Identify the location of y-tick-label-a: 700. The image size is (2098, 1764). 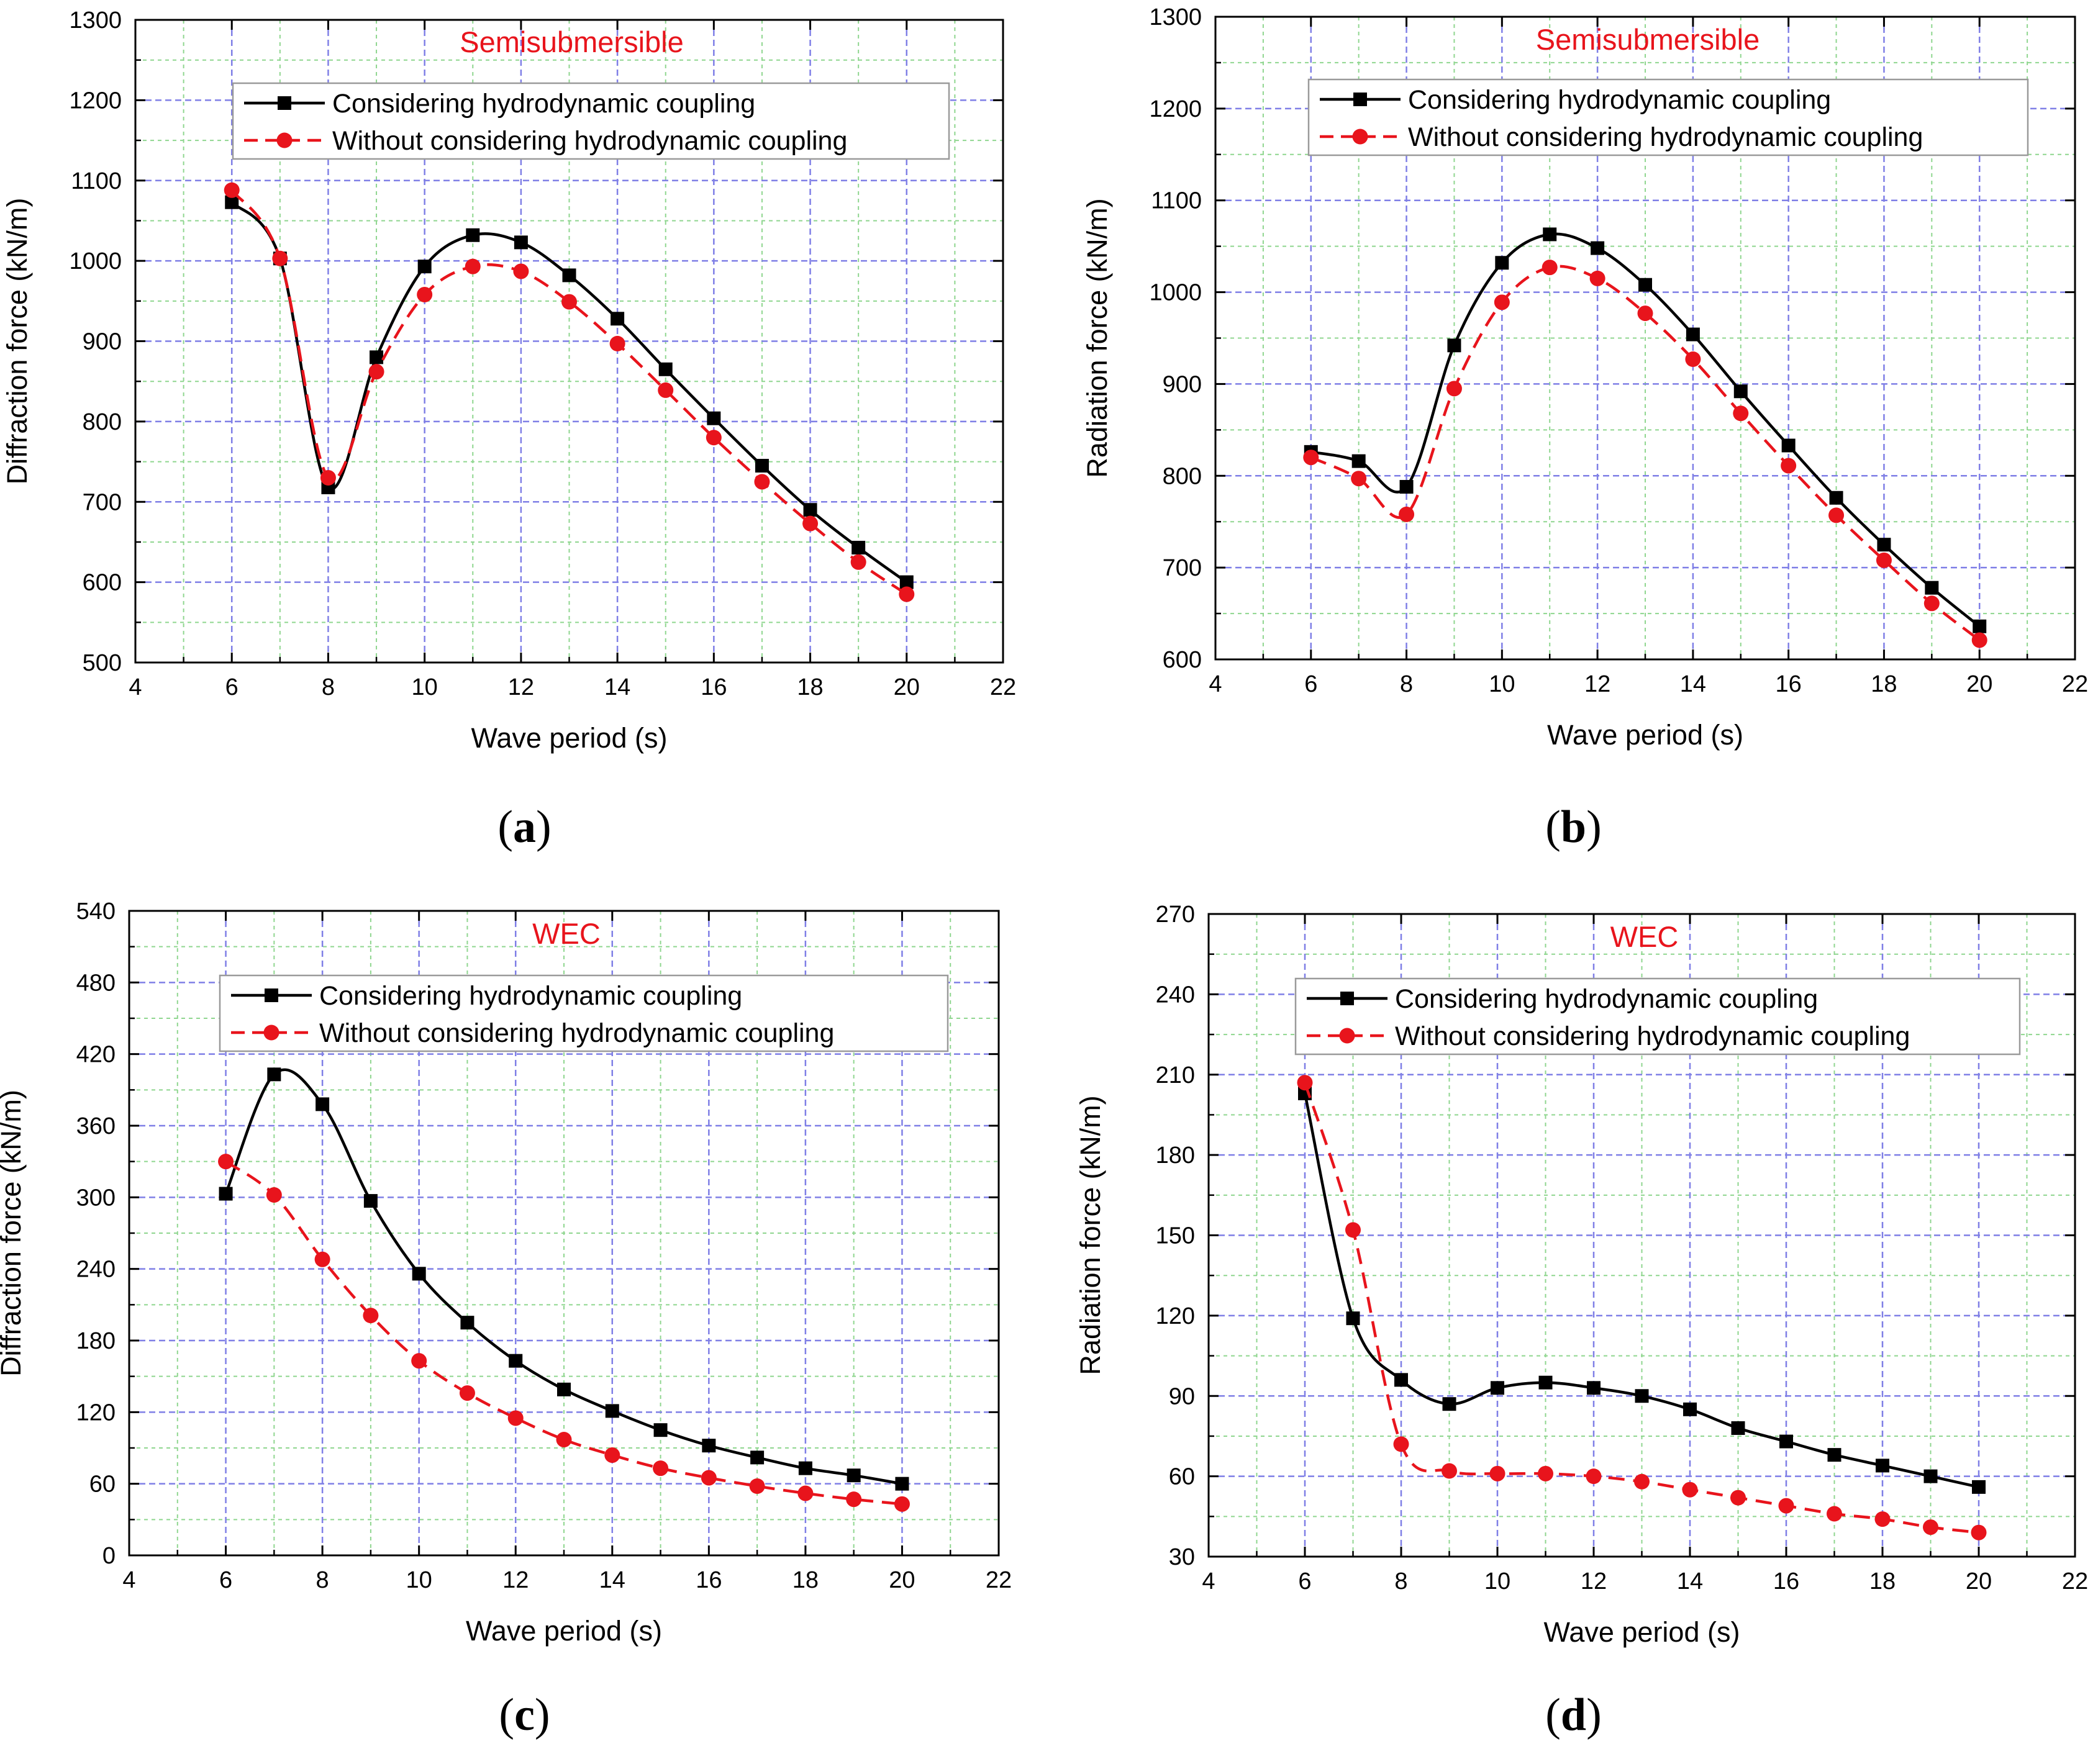
(102, 502).